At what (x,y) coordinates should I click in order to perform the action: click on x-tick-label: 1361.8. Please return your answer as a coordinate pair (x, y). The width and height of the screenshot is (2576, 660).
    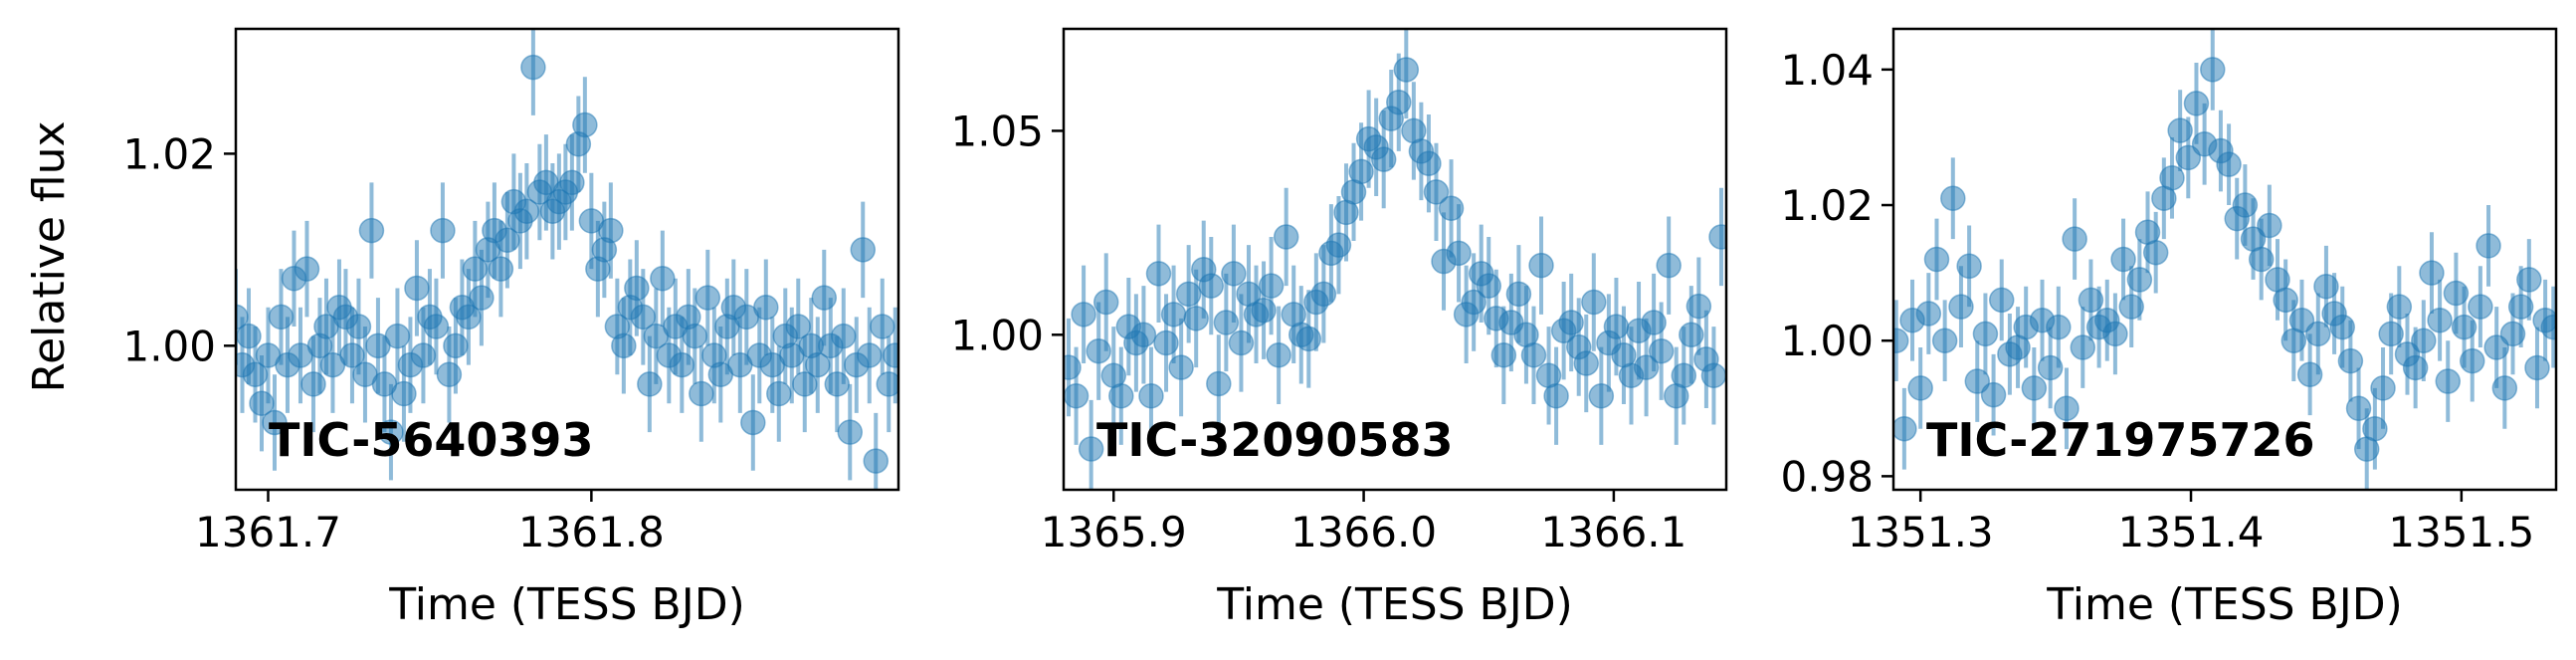
    Looking at the image, I should click on (591, 532).